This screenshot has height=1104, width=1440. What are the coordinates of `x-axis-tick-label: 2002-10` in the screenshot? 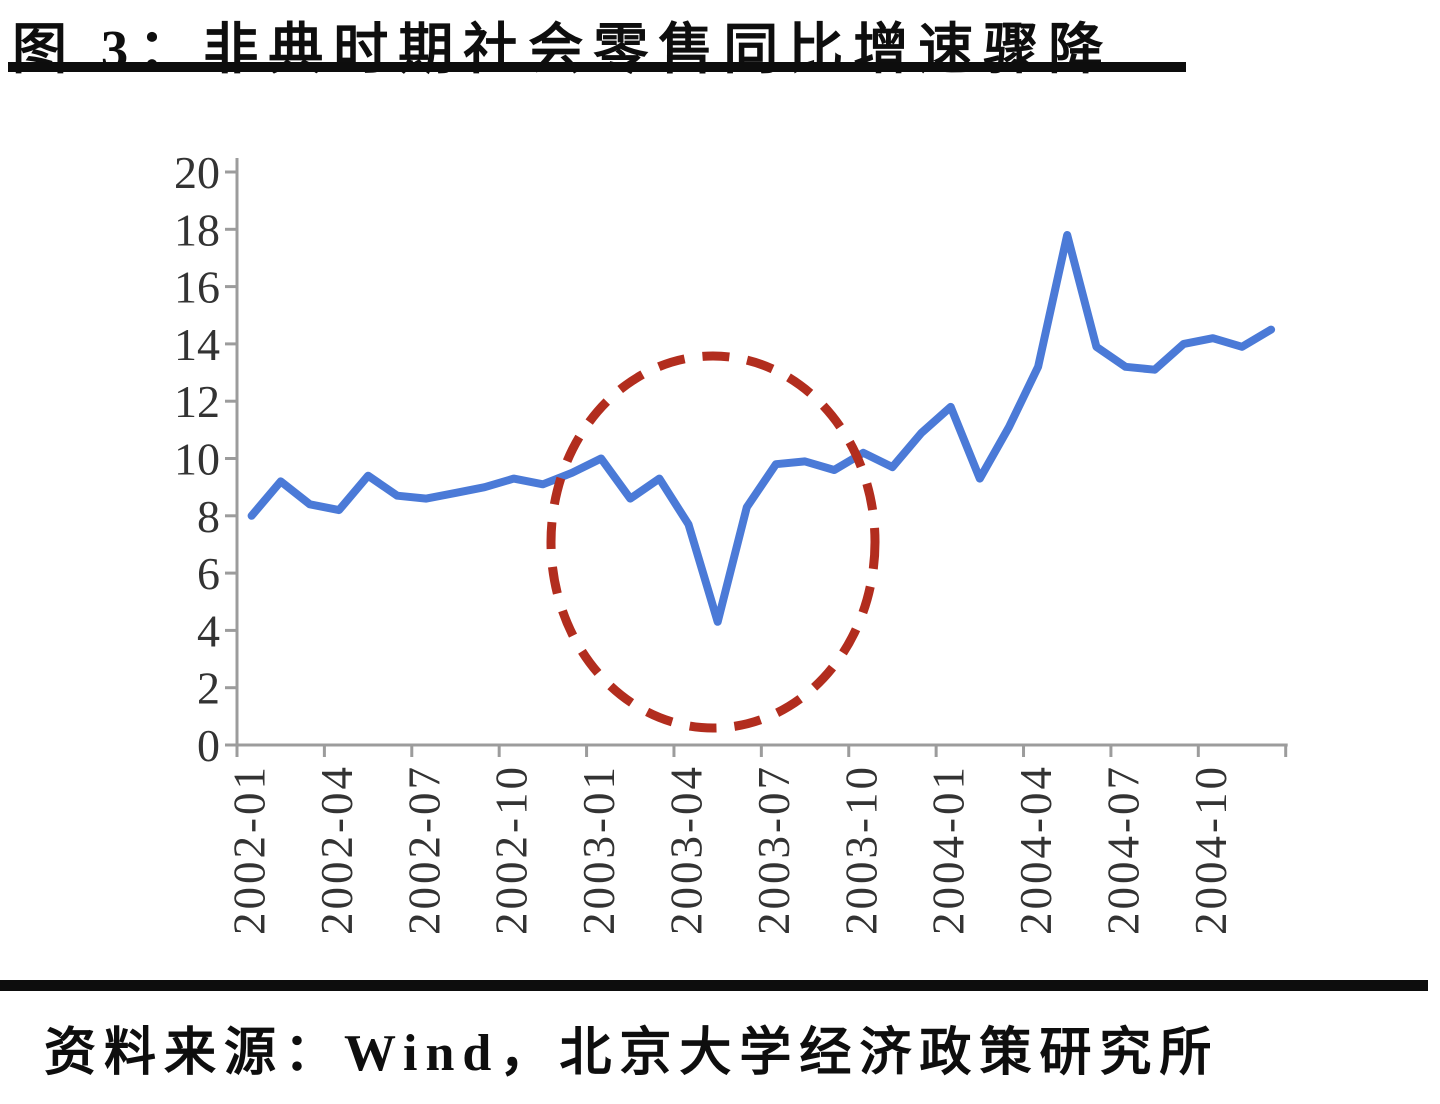 It's located at (512, 849).